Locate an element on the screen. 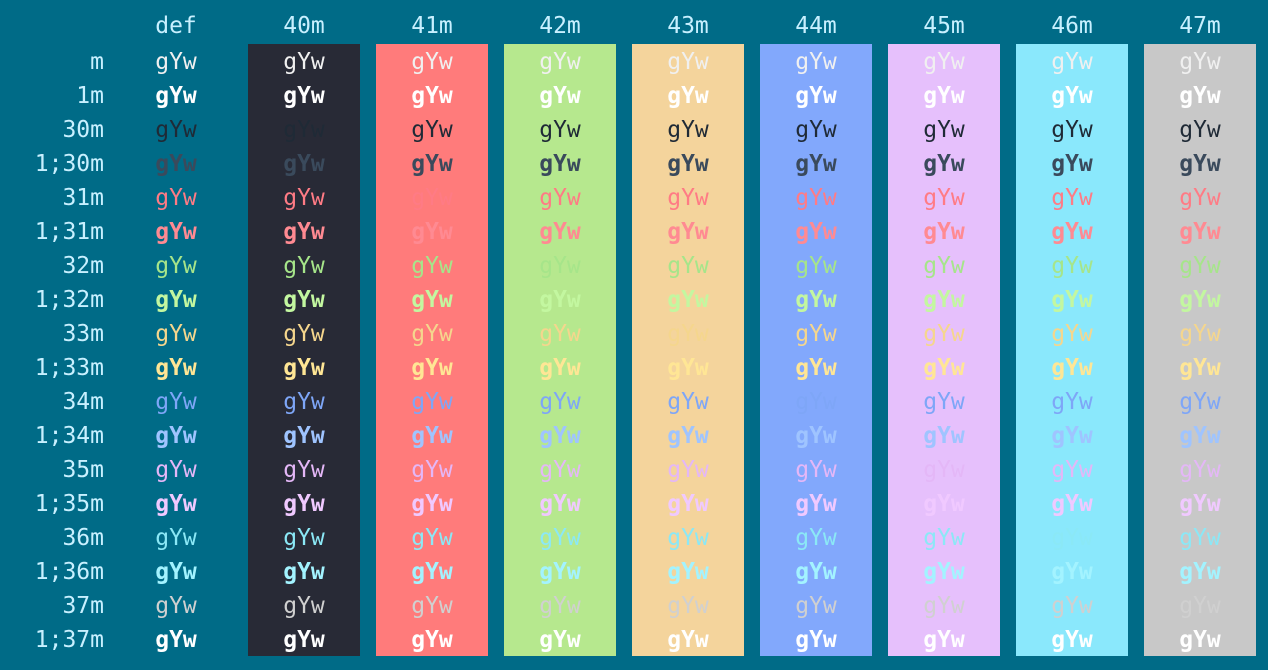 Image resolution: width=1268 pixels, height=670 pixels. row-label: 1;35m is located at coordinates (69, 504).